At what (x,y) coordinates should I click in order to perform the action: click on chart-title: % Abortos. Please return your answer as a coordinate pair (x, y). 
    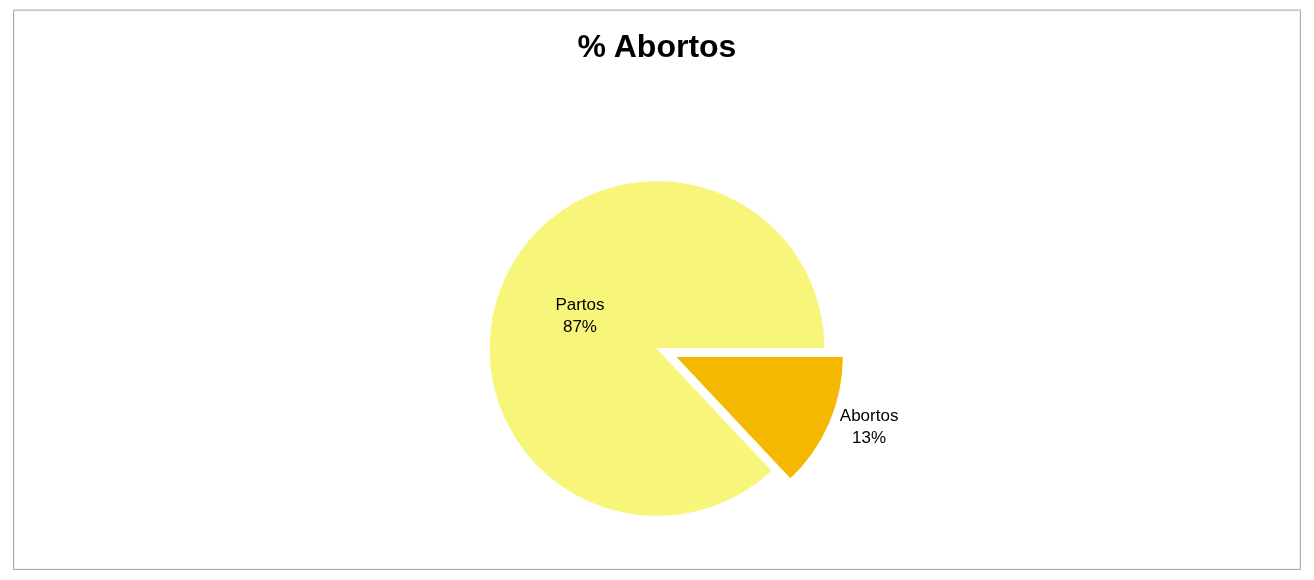
    Looking at the image, I should click on (657, 46).